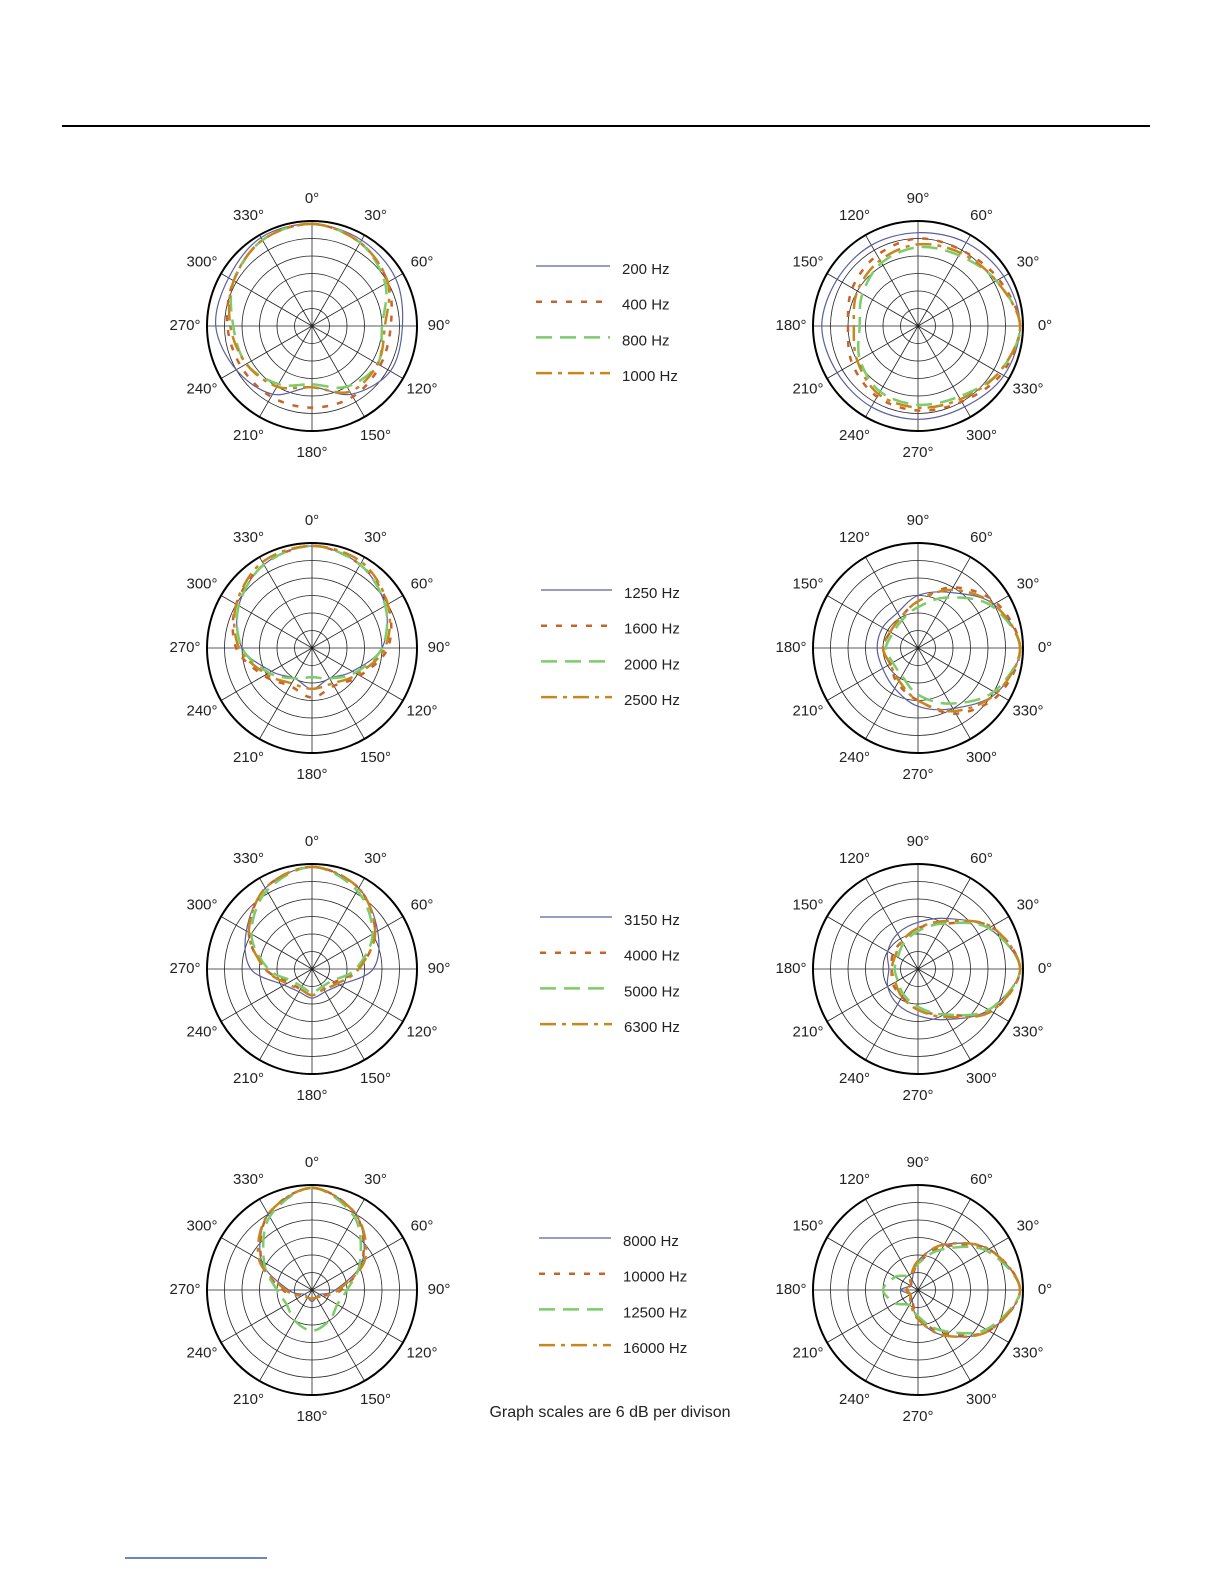 This screenshot has height=1584, width=1224. What do you see at coordinates (652, 700) in the screenshot?
I see `legend-label: 2500 Hz` at bounding box center [652, 700].